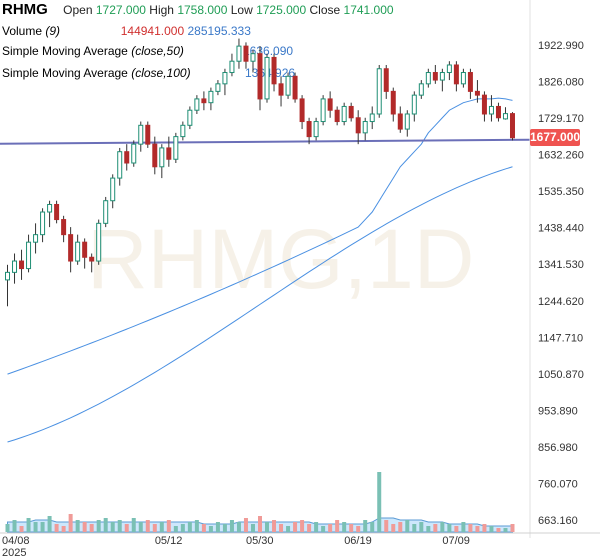 The width and height of the screenshot is (600, 558). I want to click on sma50-legend: Simple Moving Average (close,50), so click(93, 51).